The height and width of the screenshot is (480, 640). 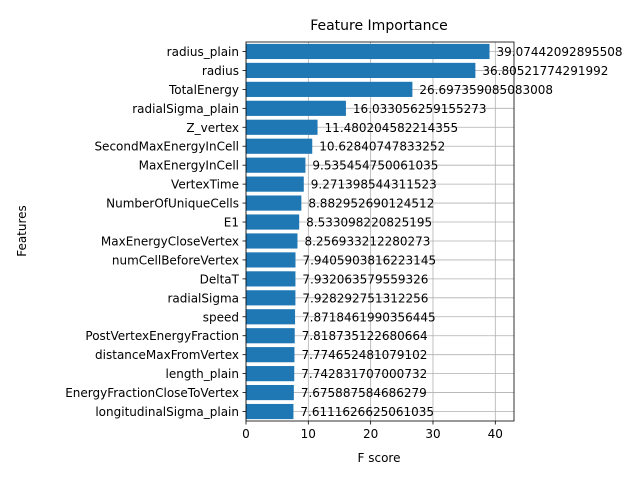 What do you see at coordinates (420, 109) in the screenshot?
I see `bar-value-label: 16.033056259155273` at bounding box center [420, 109].